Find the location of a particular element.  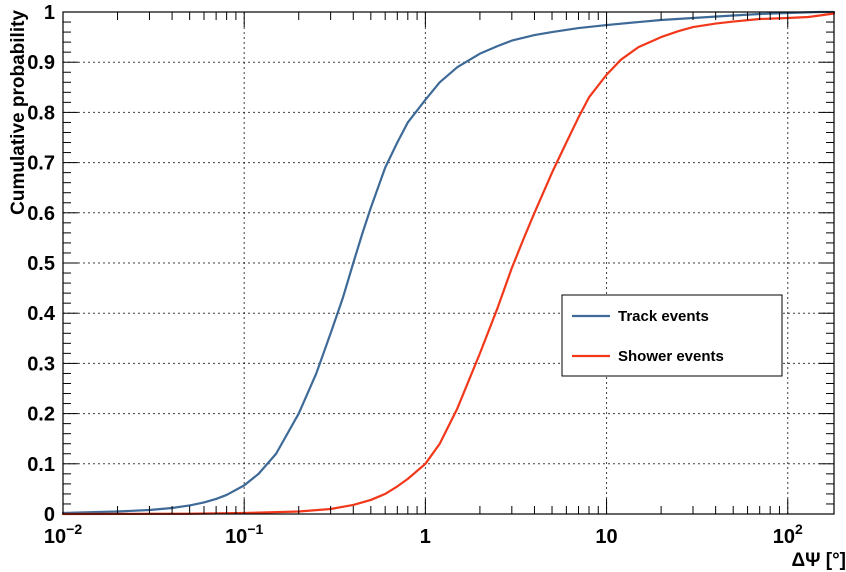

x-tick-label: 10 is located at coordinates (606, 537).